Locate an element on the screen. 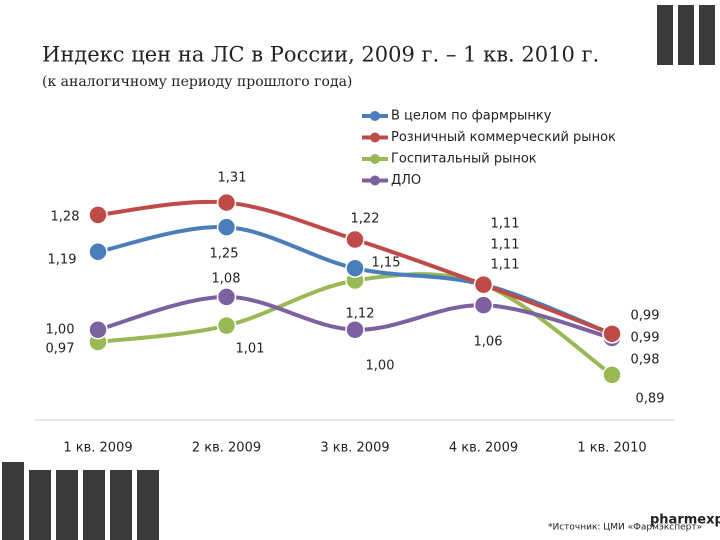 The image size is (720, 540). logo: pharmexpert is located at coordinates (685, 520).